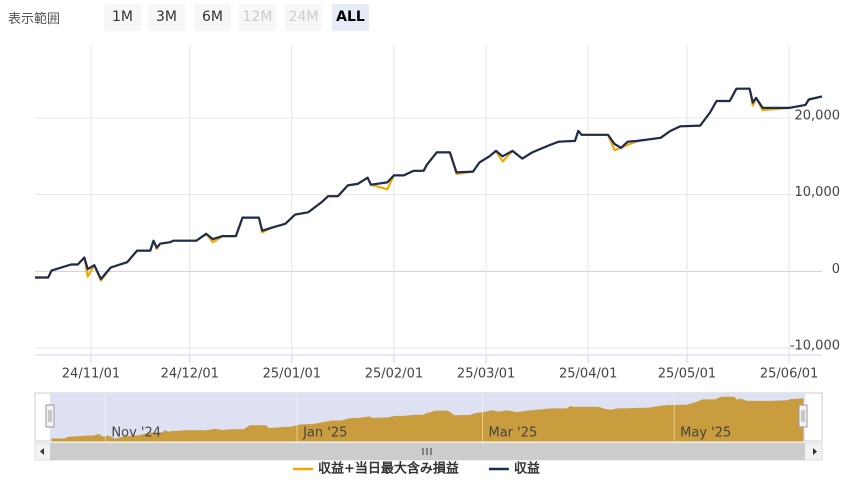 The height and width of the screenshot is (485, 861). What do you see at coordinates (388, 469) in the screenshot?
I see `legend-label: 収益+当日最大含み損益` at bounding box center [388, 469].